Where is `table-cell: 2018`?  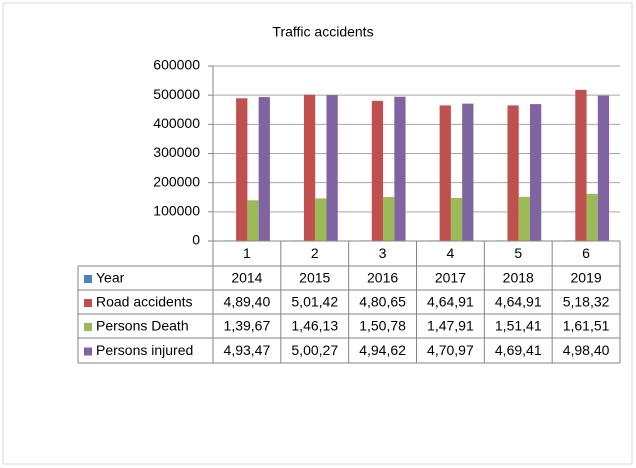
table-cell: 2018 is located at coordinates (518, 278).